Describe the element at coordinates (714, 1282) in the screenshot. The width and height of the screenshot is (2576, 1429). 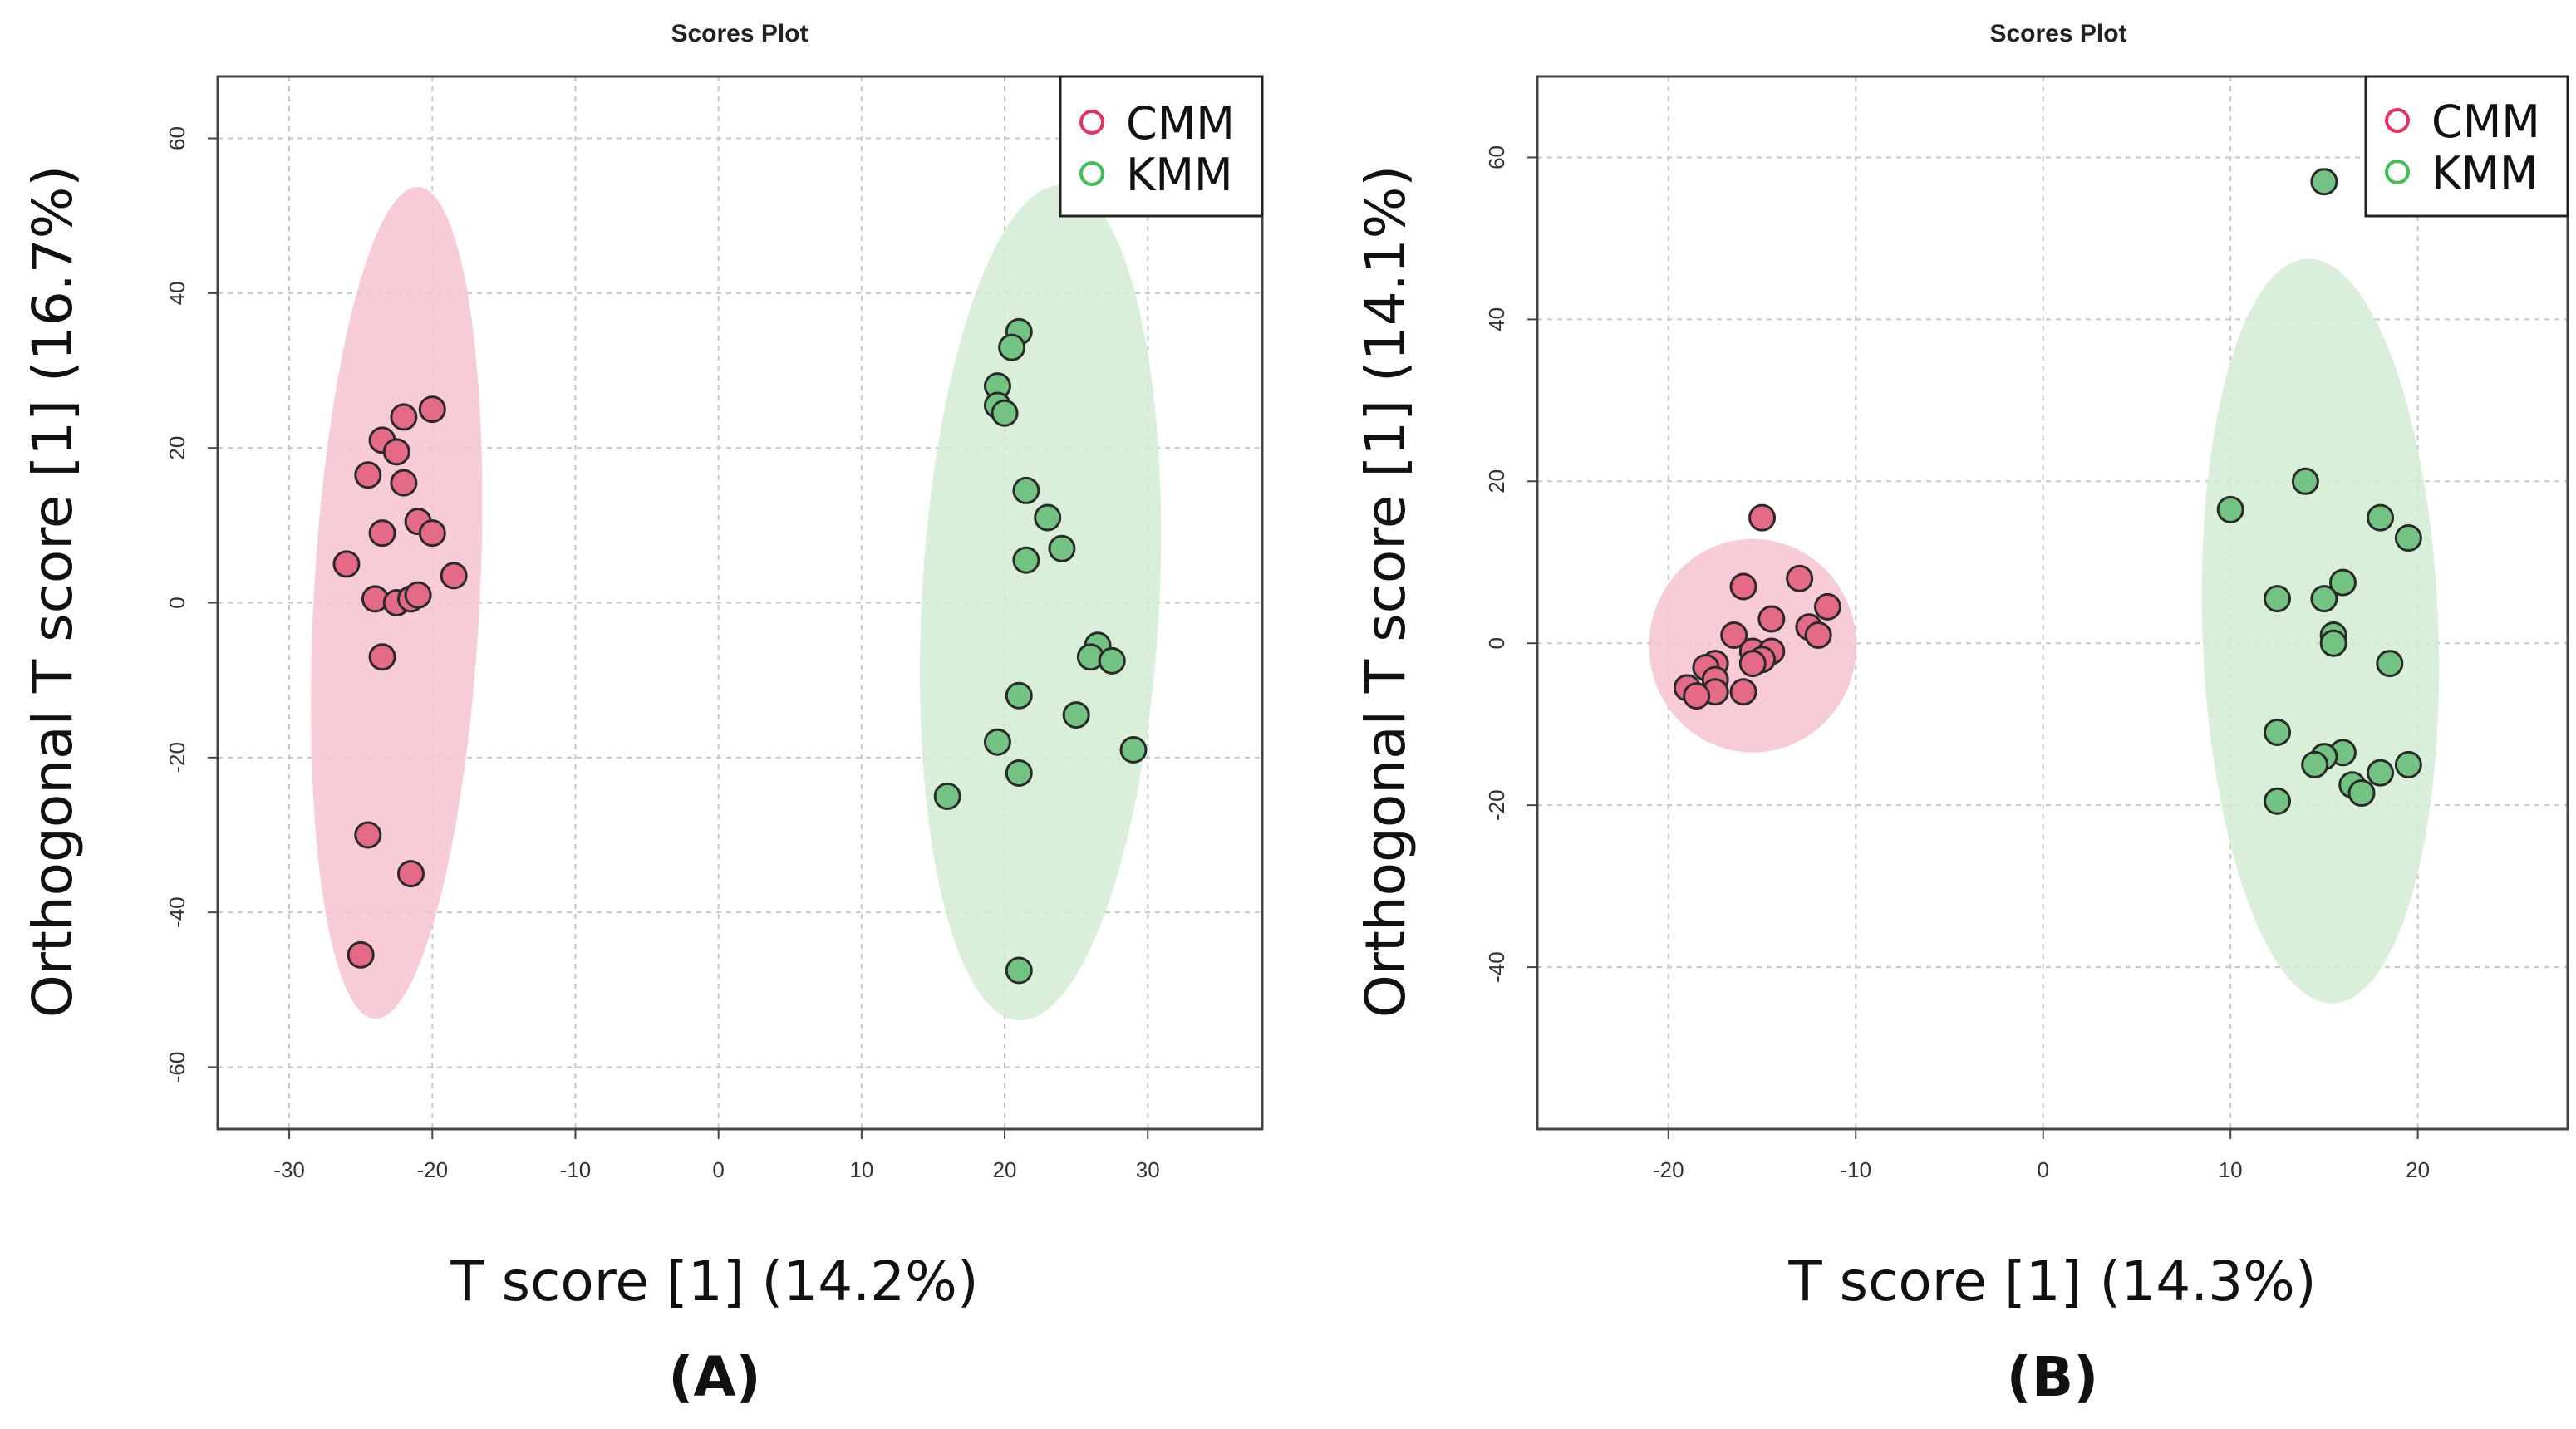
I see `x-axis-label-a: T score [1] (14.2%)` at that location.